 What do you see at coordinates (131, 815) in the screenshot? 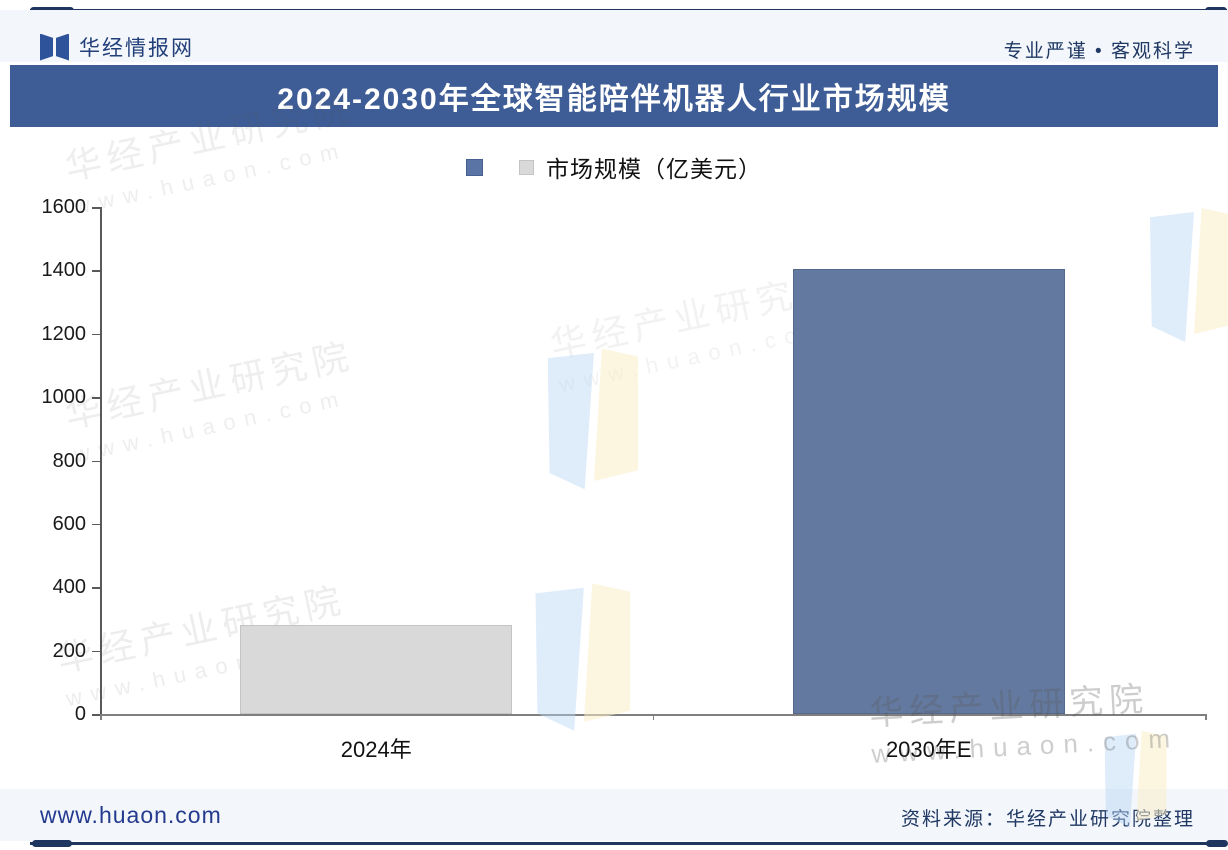
I see `footer-website-link: www.huaon.com` at bounding box center [131, 815].